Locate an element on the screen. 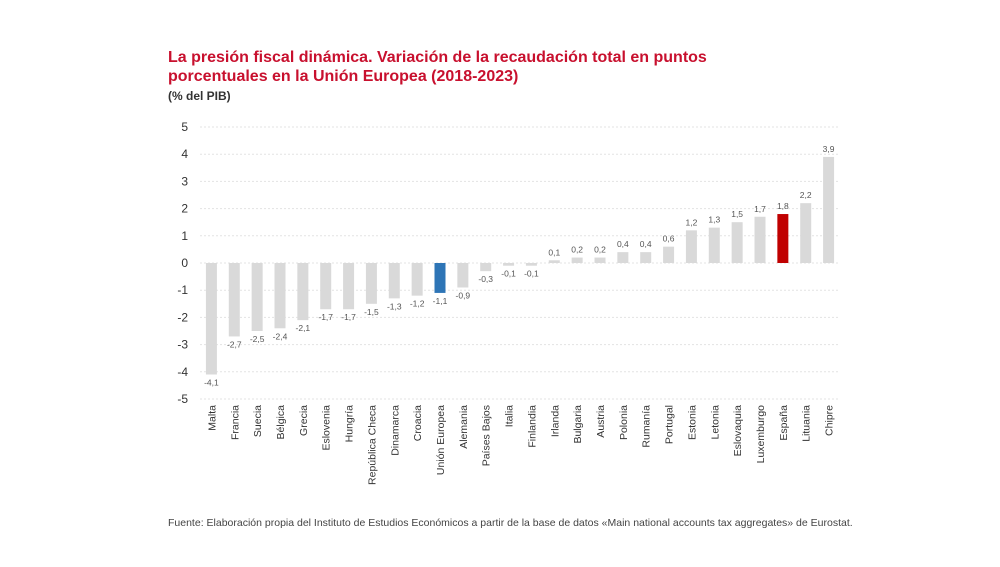 The image size is (1000, 567). data-label: -0,9 is located at coordinates (463, 295).